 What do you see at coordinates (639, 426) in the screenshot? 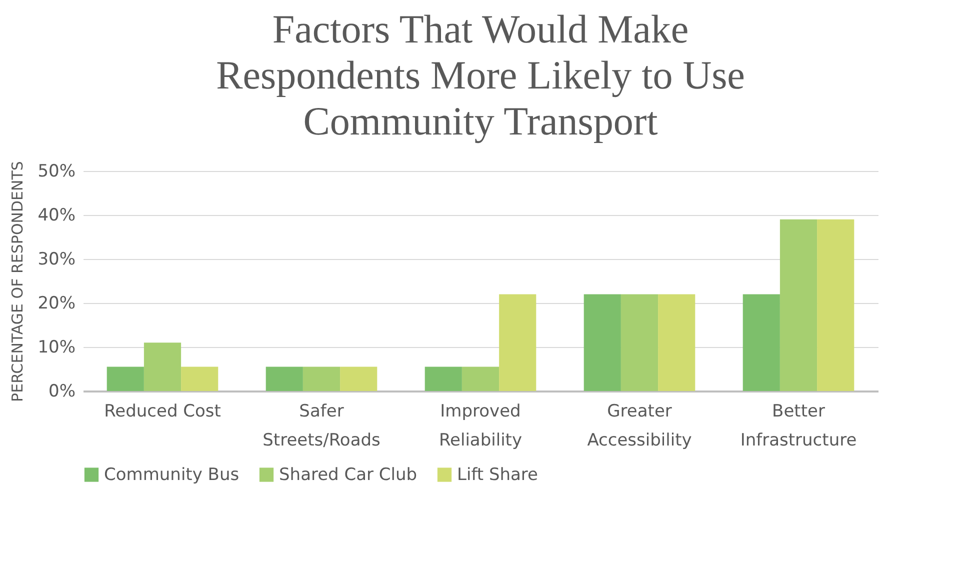
I see `x-tick-label: Greater Accessibility` at bounding box center [639, 426].